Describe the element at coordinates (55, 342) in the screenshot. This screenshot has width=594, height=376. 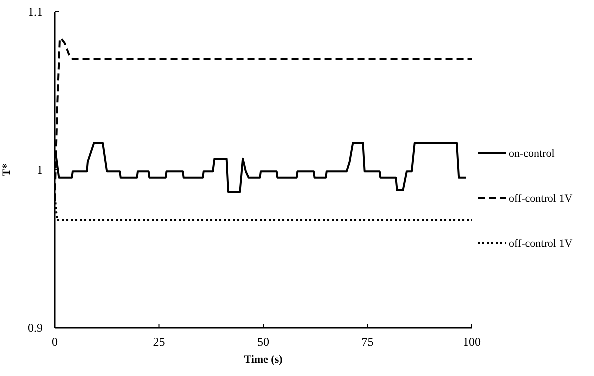
I see `x-tick-label: 0` at that location.